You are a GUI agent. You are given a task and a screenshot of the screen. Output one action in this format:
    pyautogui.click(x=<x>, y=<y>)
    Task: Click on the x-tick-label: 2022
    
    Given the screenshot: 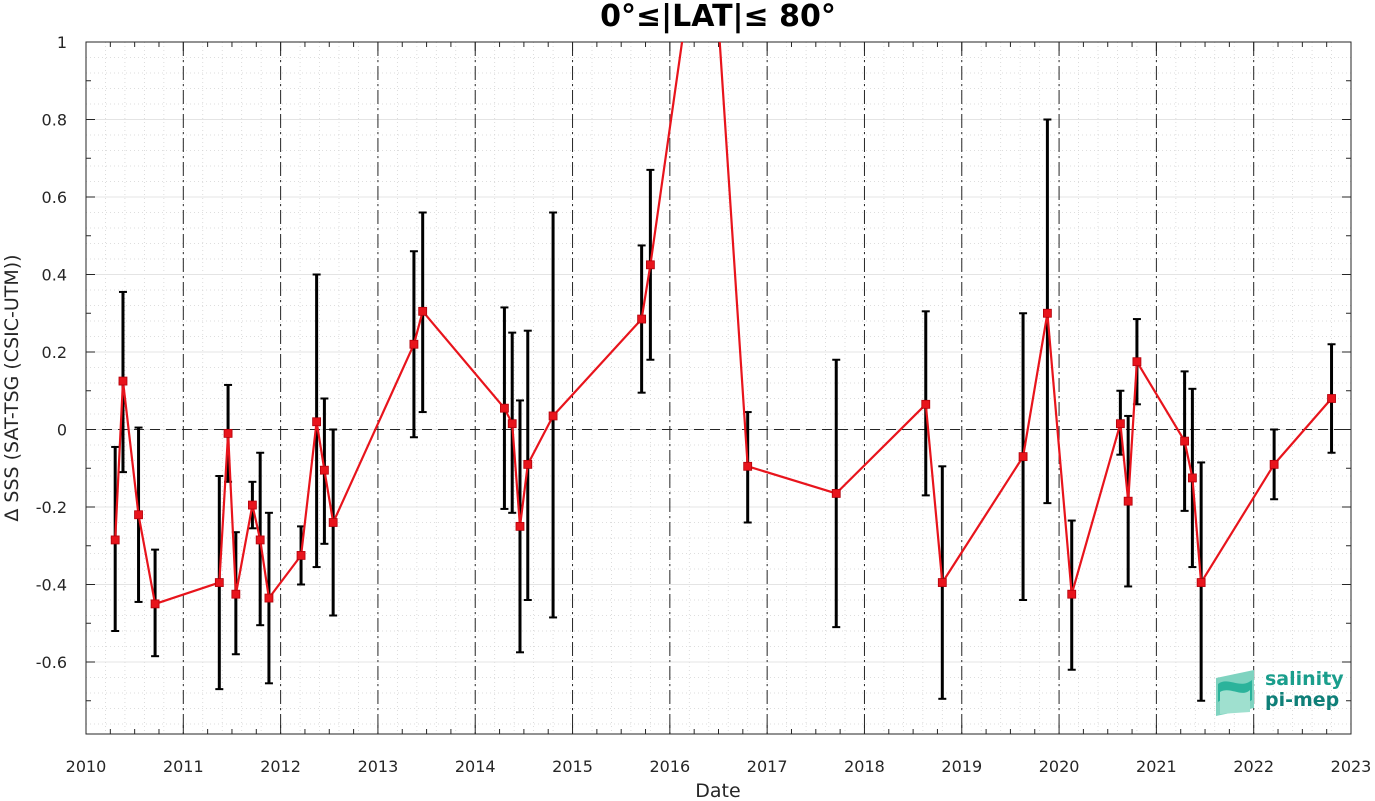 What is the action you would take?
    pyautogui.click(x=1253, y=766)
    